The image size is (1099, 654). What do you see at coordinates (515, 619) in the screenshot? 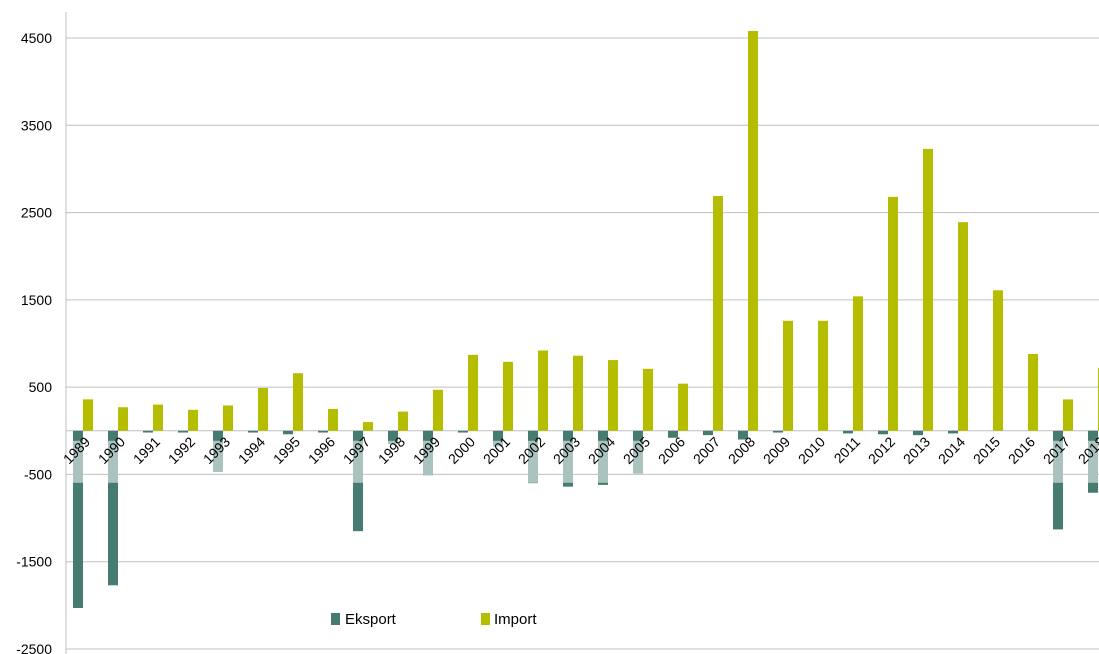
I see `legend-label-import: Import` at bounding box center [515, 619].